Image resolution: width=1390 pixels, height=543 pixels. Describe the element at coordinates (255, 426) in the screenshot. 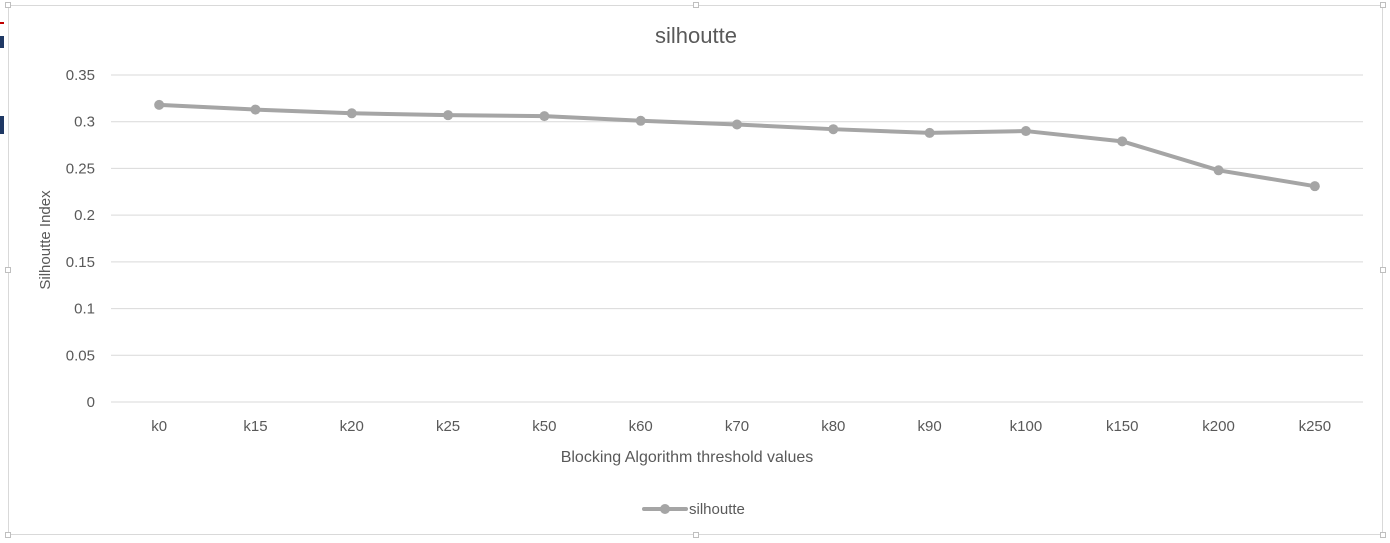

I see `x-tick-label: k15` at that location.